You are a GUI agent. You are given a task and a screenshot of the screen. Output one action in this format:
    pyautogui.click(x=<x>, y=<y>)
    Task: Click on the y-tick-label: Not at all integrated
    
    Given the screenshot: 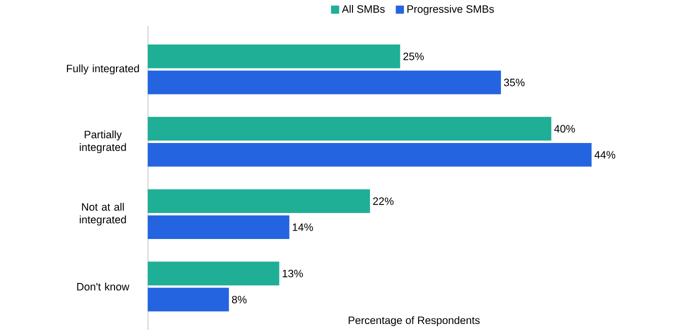 What is the action you would take?
    pyautogui.click(x=103, y=214)
    